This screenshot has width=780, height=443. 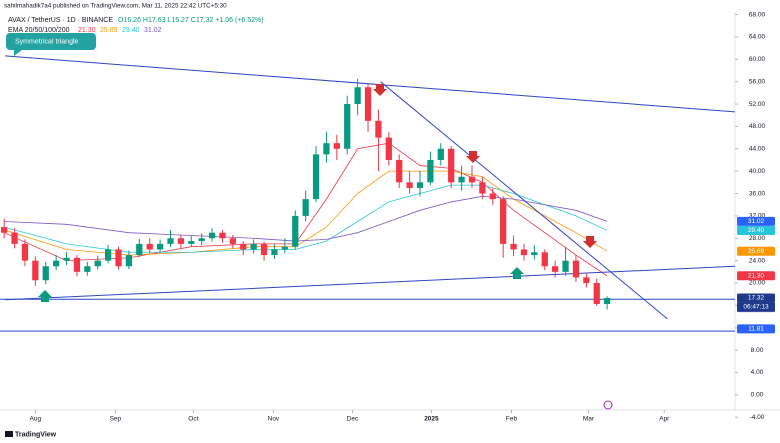 What do you see at coordinates (757, 260) in the screenshot?
I see `y-tick-label: 24.00` at bounding box center [757, 260].